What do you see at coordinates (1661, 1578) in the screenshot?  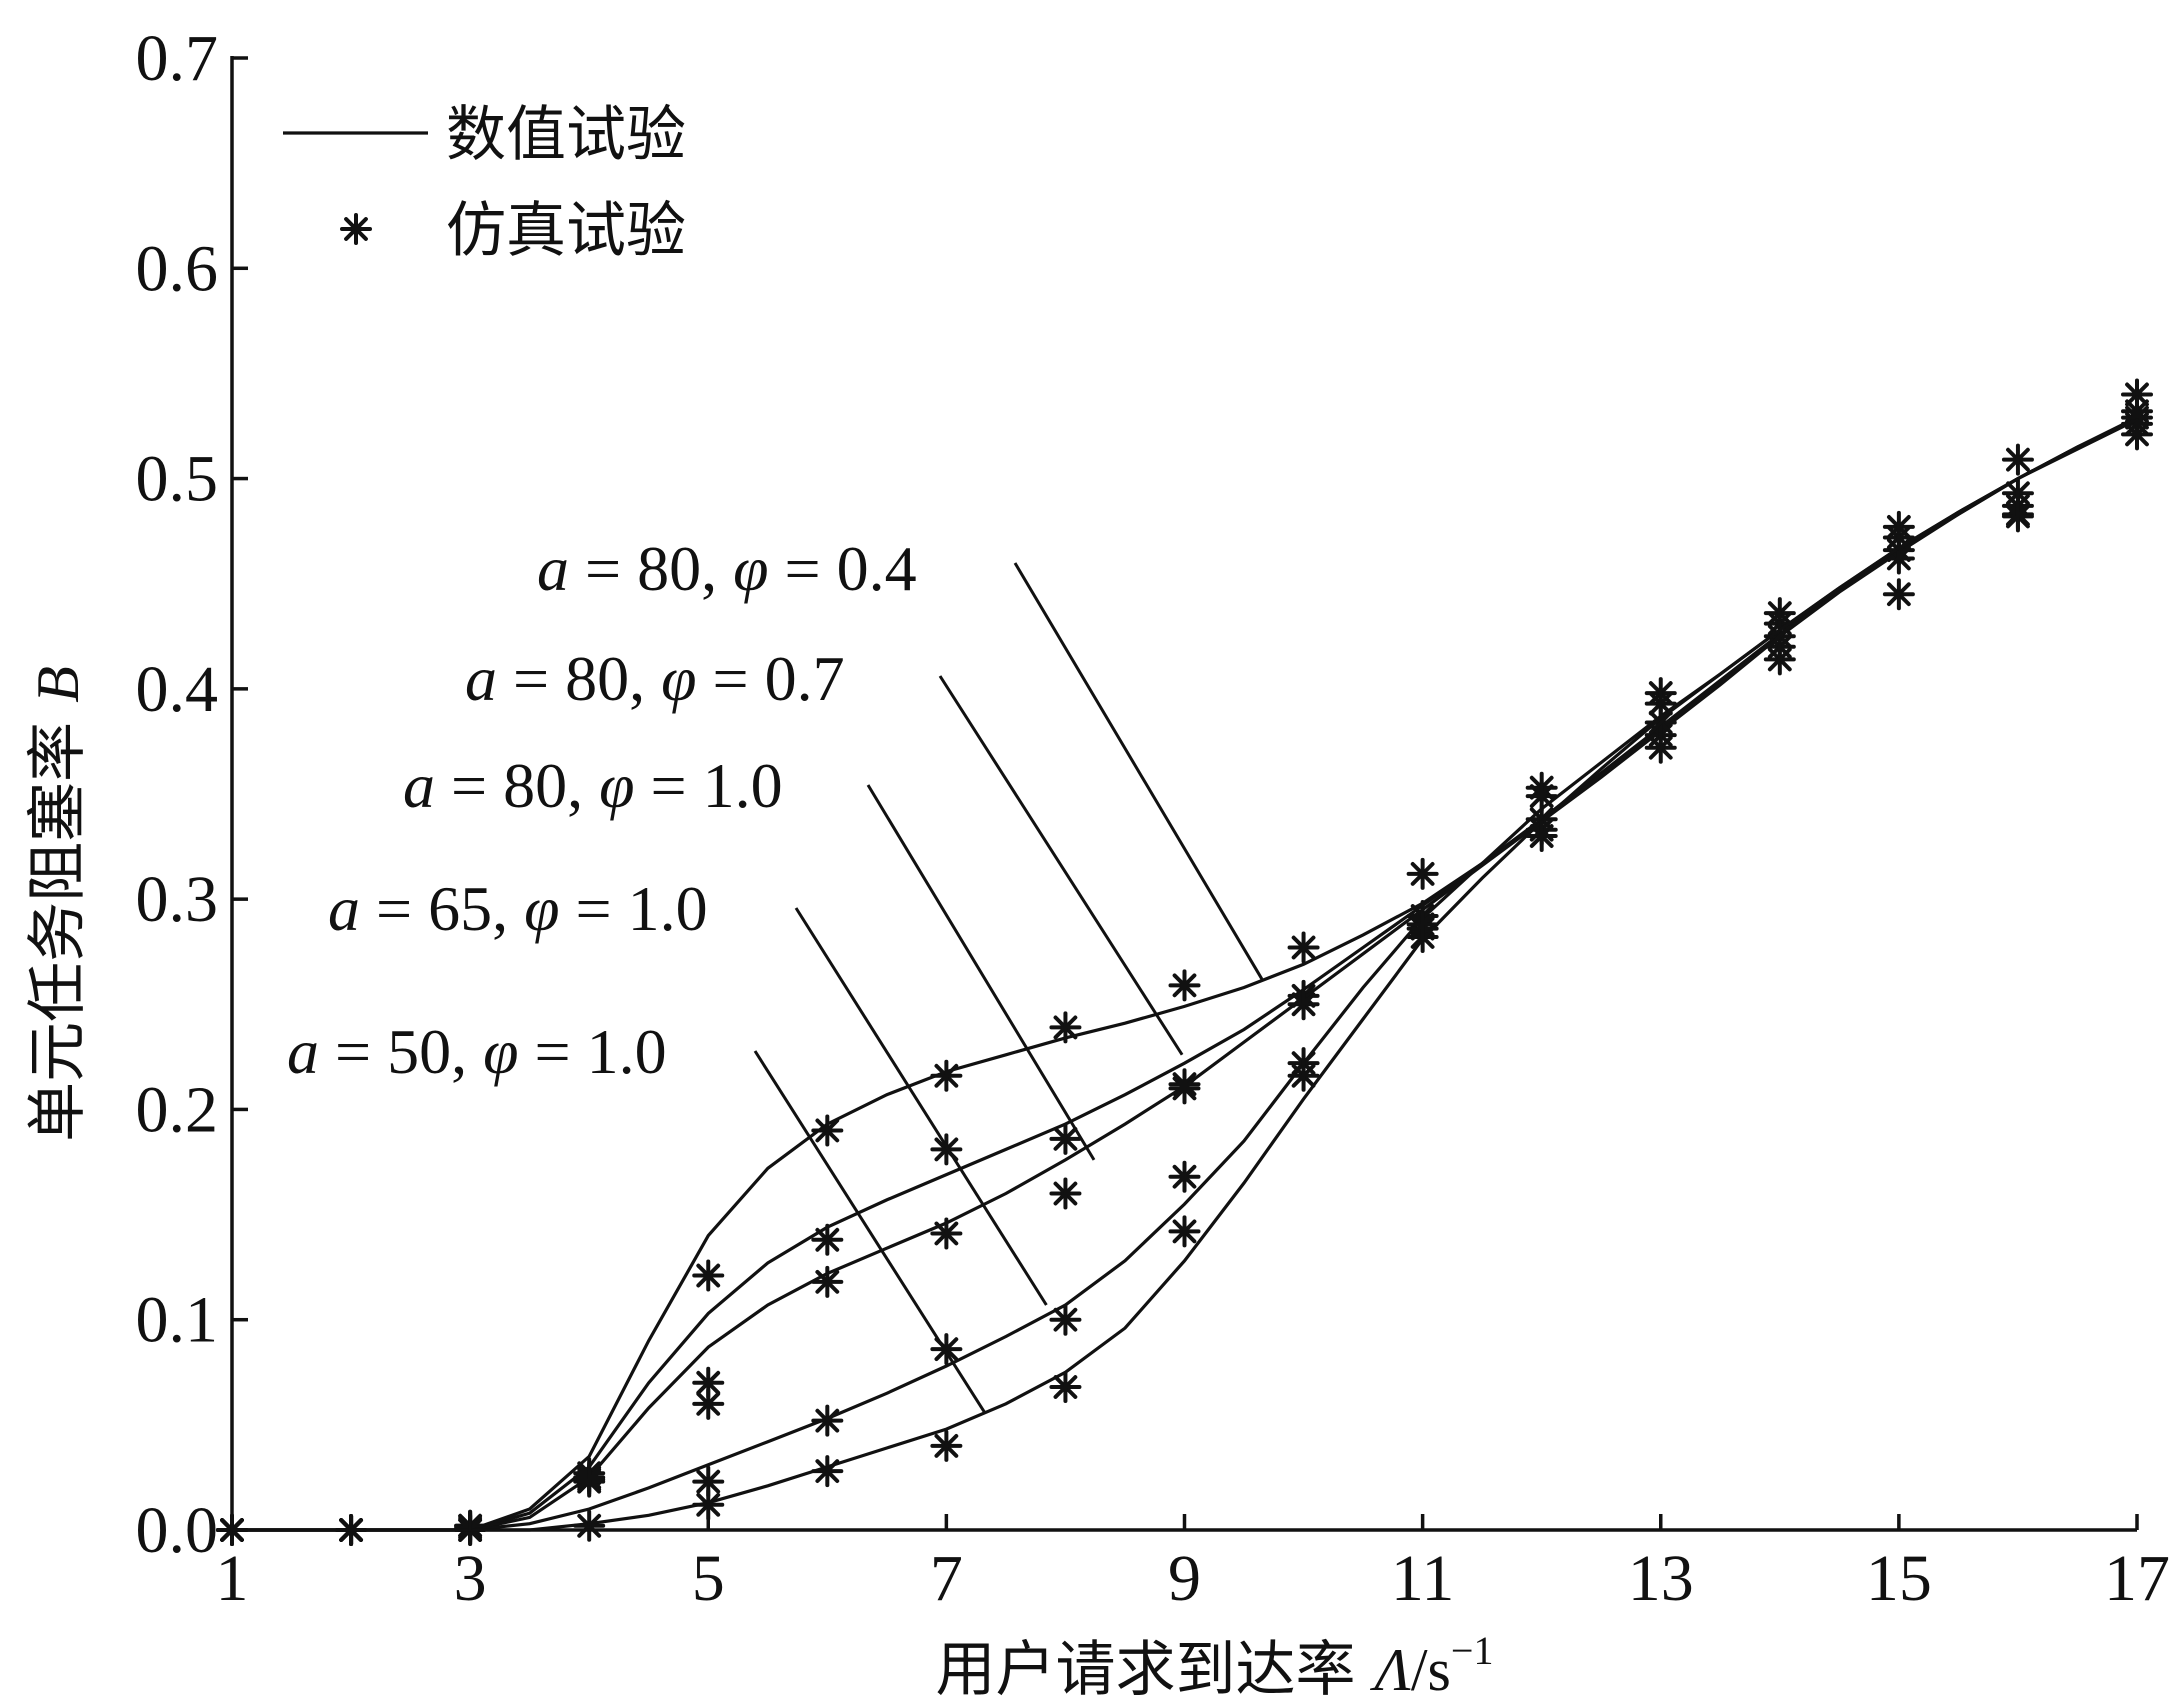 I see `x-tick-label: 13` at bounding box center [1661, 1578].